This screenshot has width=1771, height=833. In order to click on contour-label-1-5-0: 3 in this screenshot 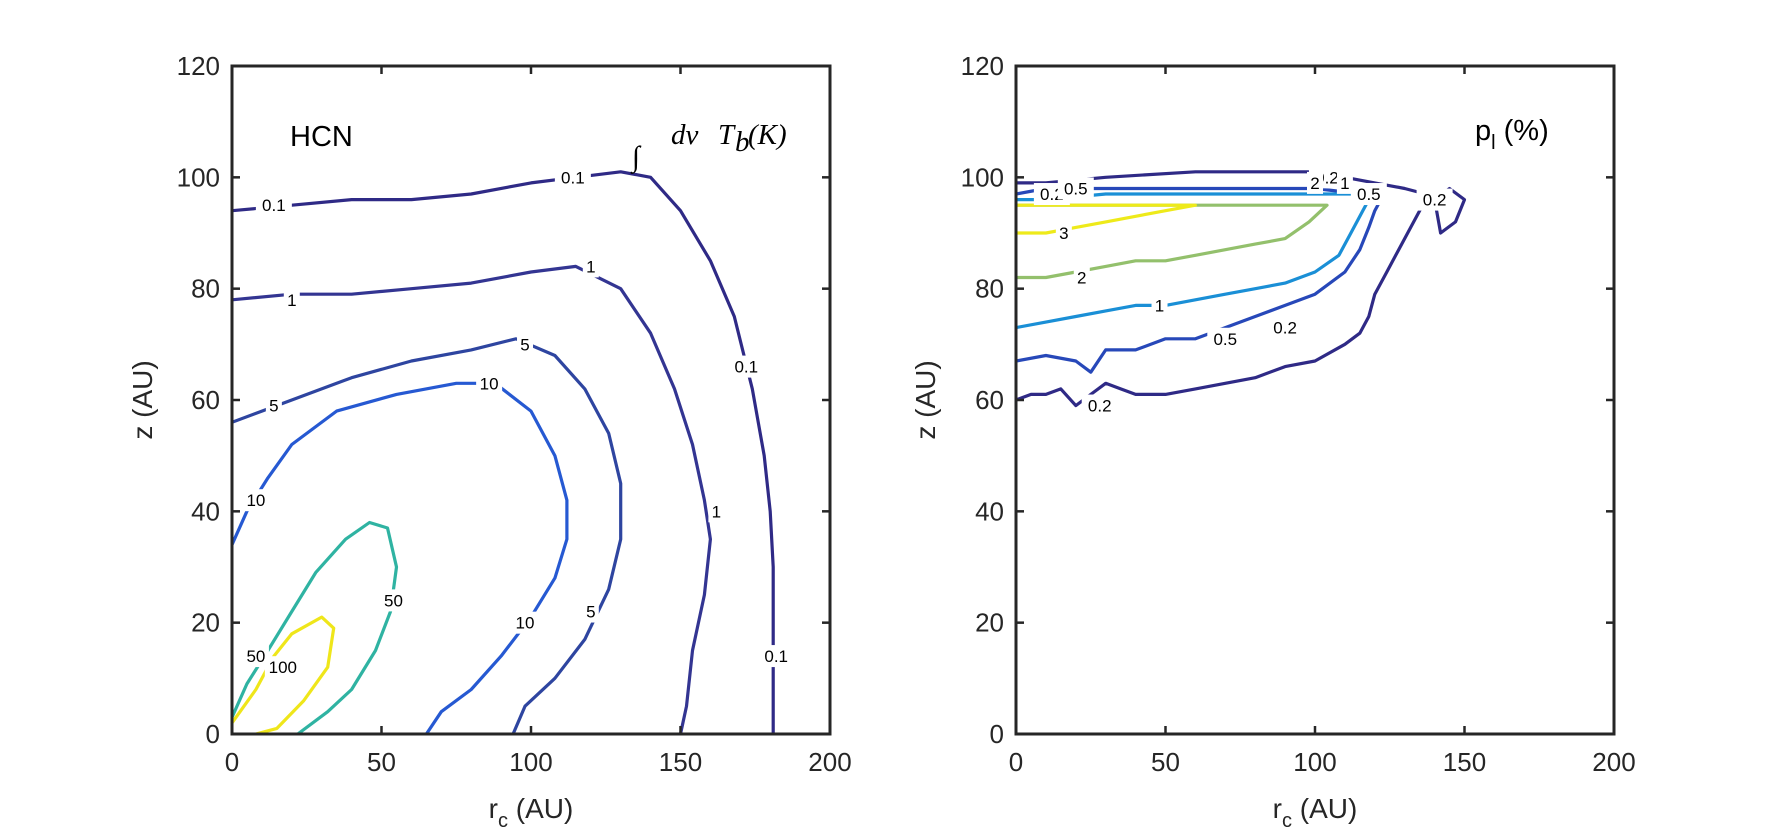, I will do `click(1063, 233)`.